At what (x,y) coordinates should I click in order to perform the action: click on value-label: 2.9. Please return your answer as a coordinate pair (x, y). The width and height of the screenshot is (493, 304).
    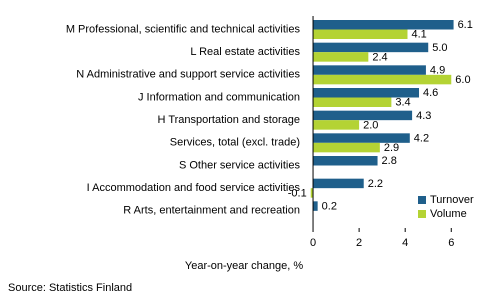
    Looking at the image, I should click on (391, 148).